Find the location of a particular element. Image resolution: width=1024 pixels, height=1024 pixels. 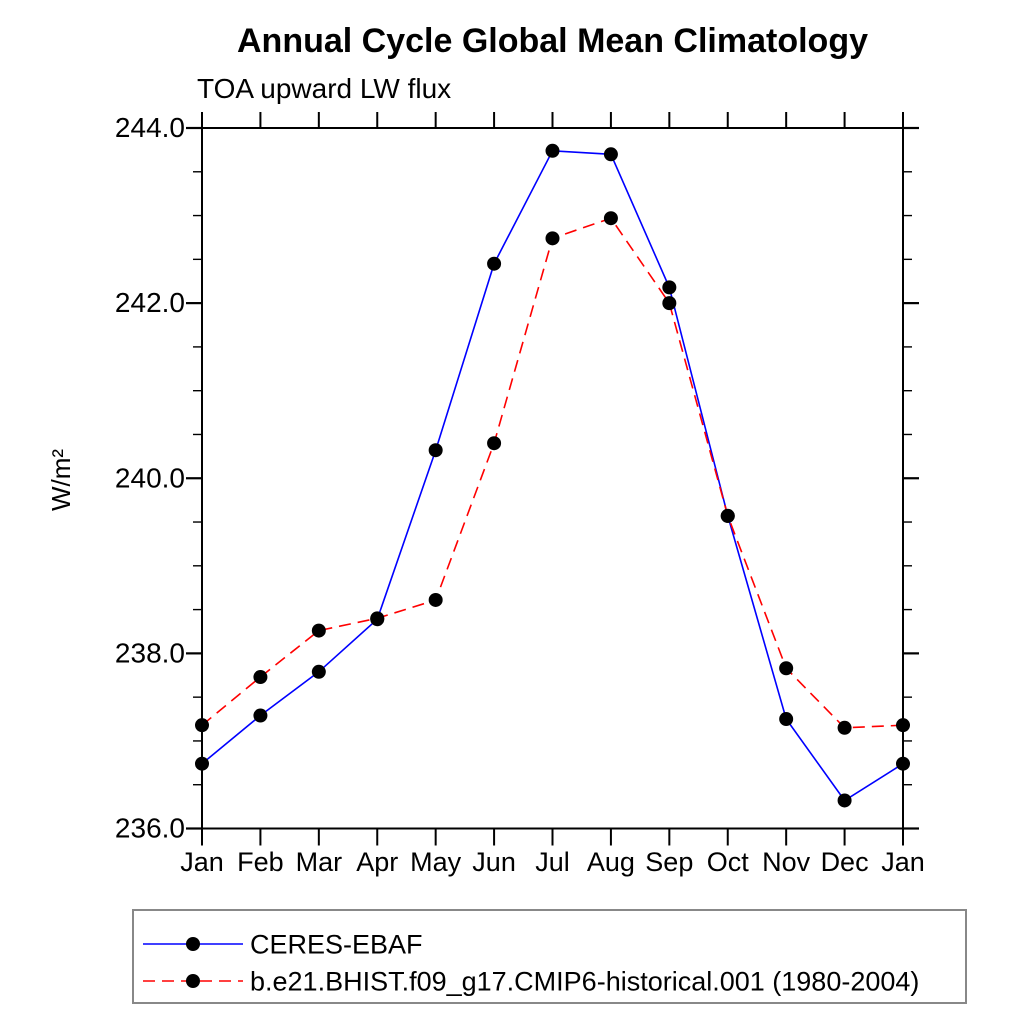

y-axis-label: W/m² is located at coordinates (61, 480).